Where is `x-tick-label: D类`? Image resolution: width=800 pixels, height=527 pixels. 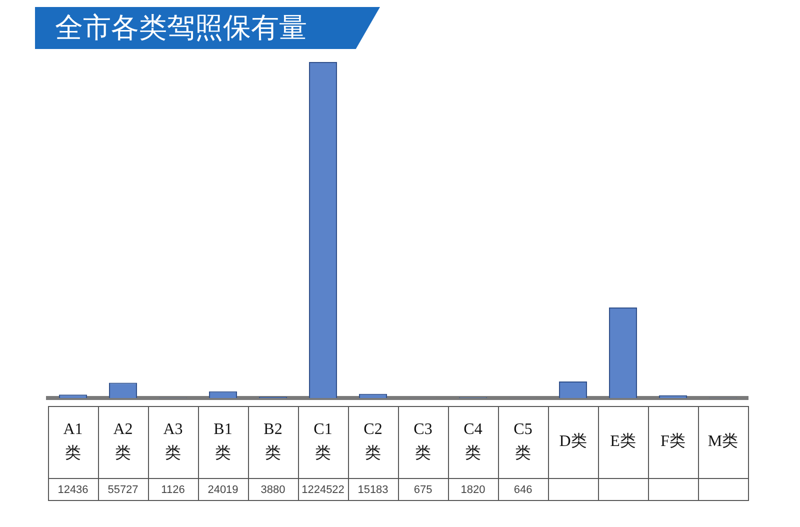
x-tick-label: D类 is located at coordinates (573, 441).